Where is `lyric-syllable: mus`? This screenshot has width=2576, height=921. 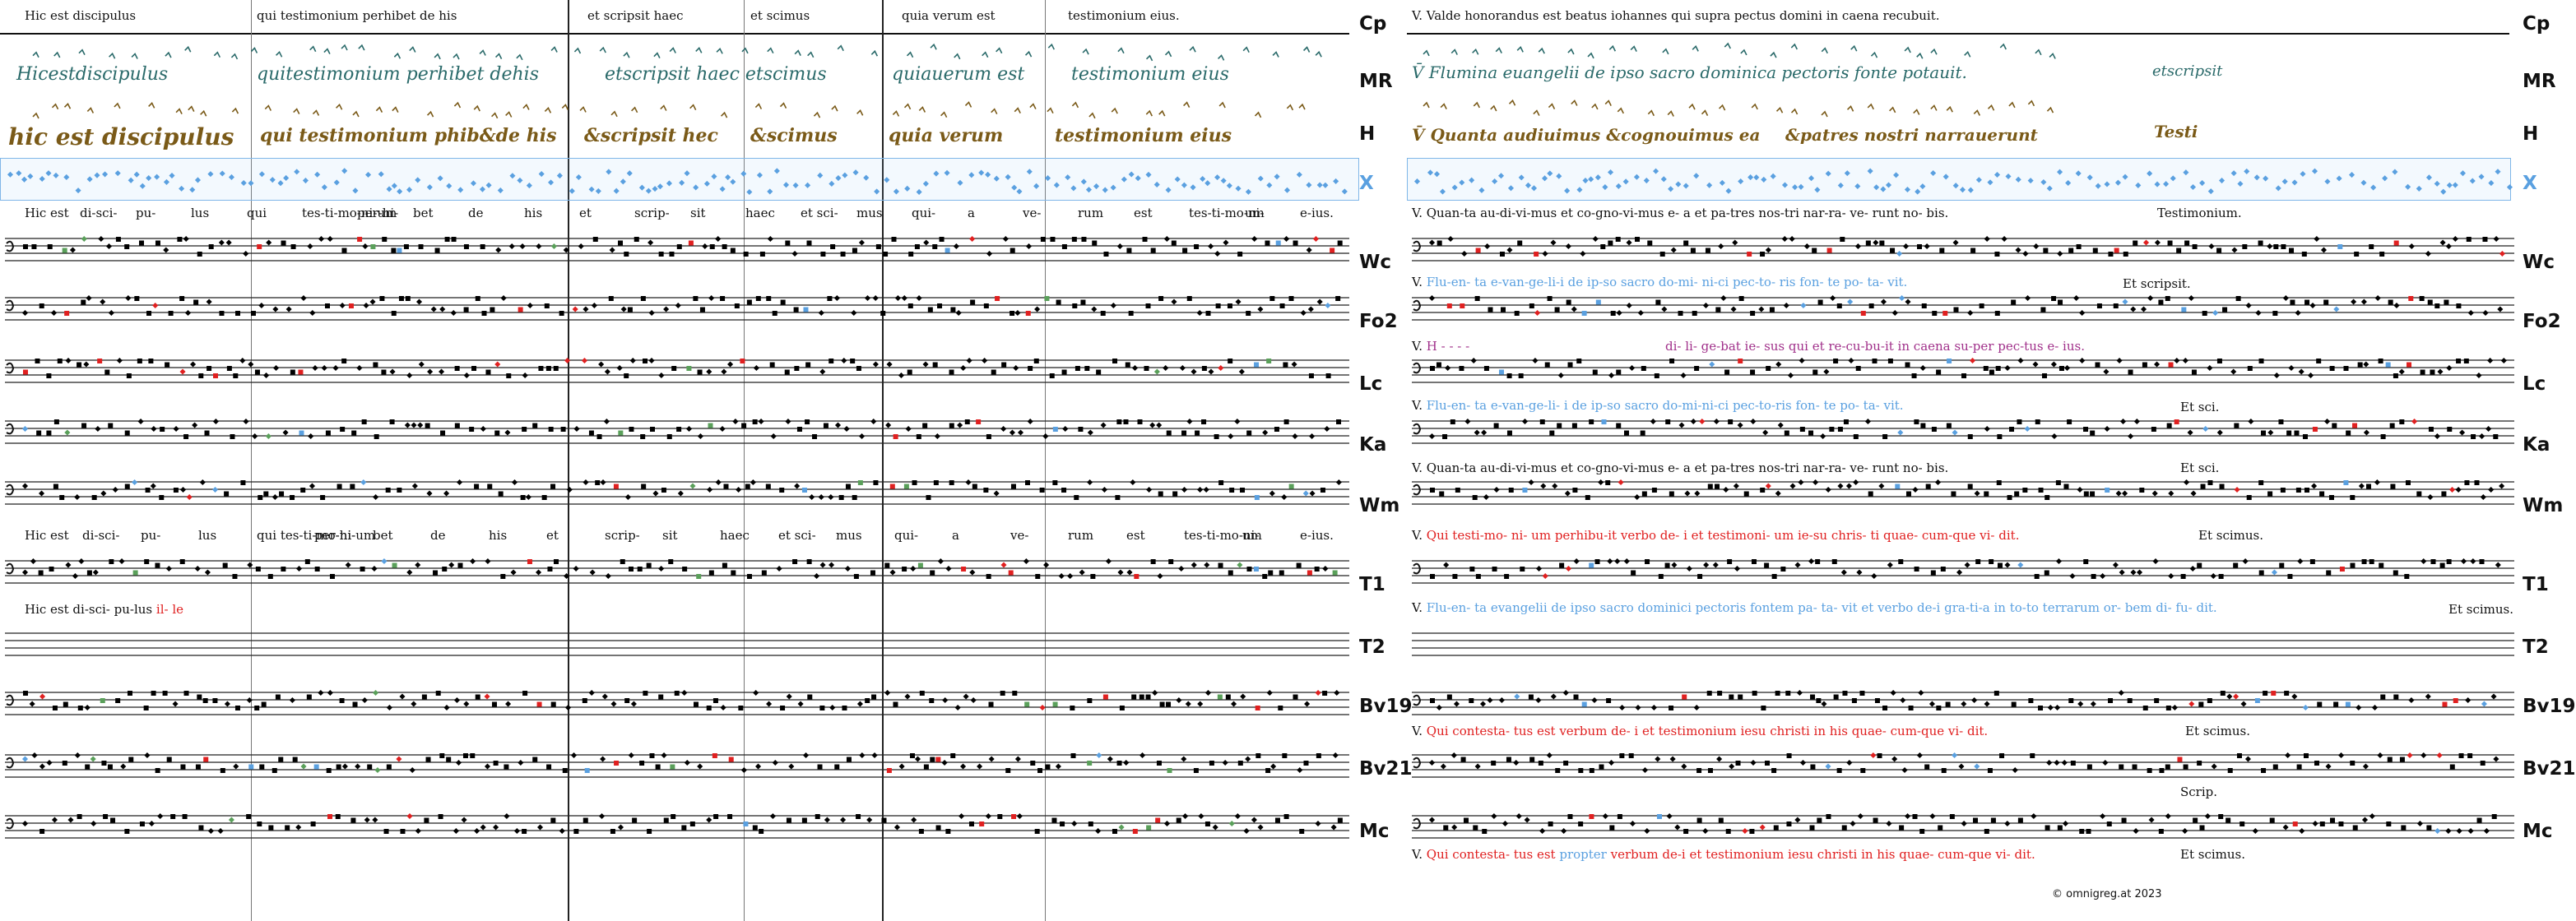
lyric-syllable: mus is located at coordinates (849, 535).